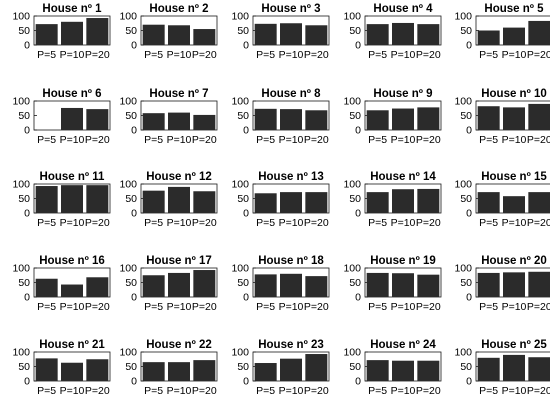 Image resolution: width=550 pixels, height=405 pixels. What do you see at coordinates (72, 345) in the screenshot?
I see `panel-title: House nº 21` at bounding box center [72, 345].